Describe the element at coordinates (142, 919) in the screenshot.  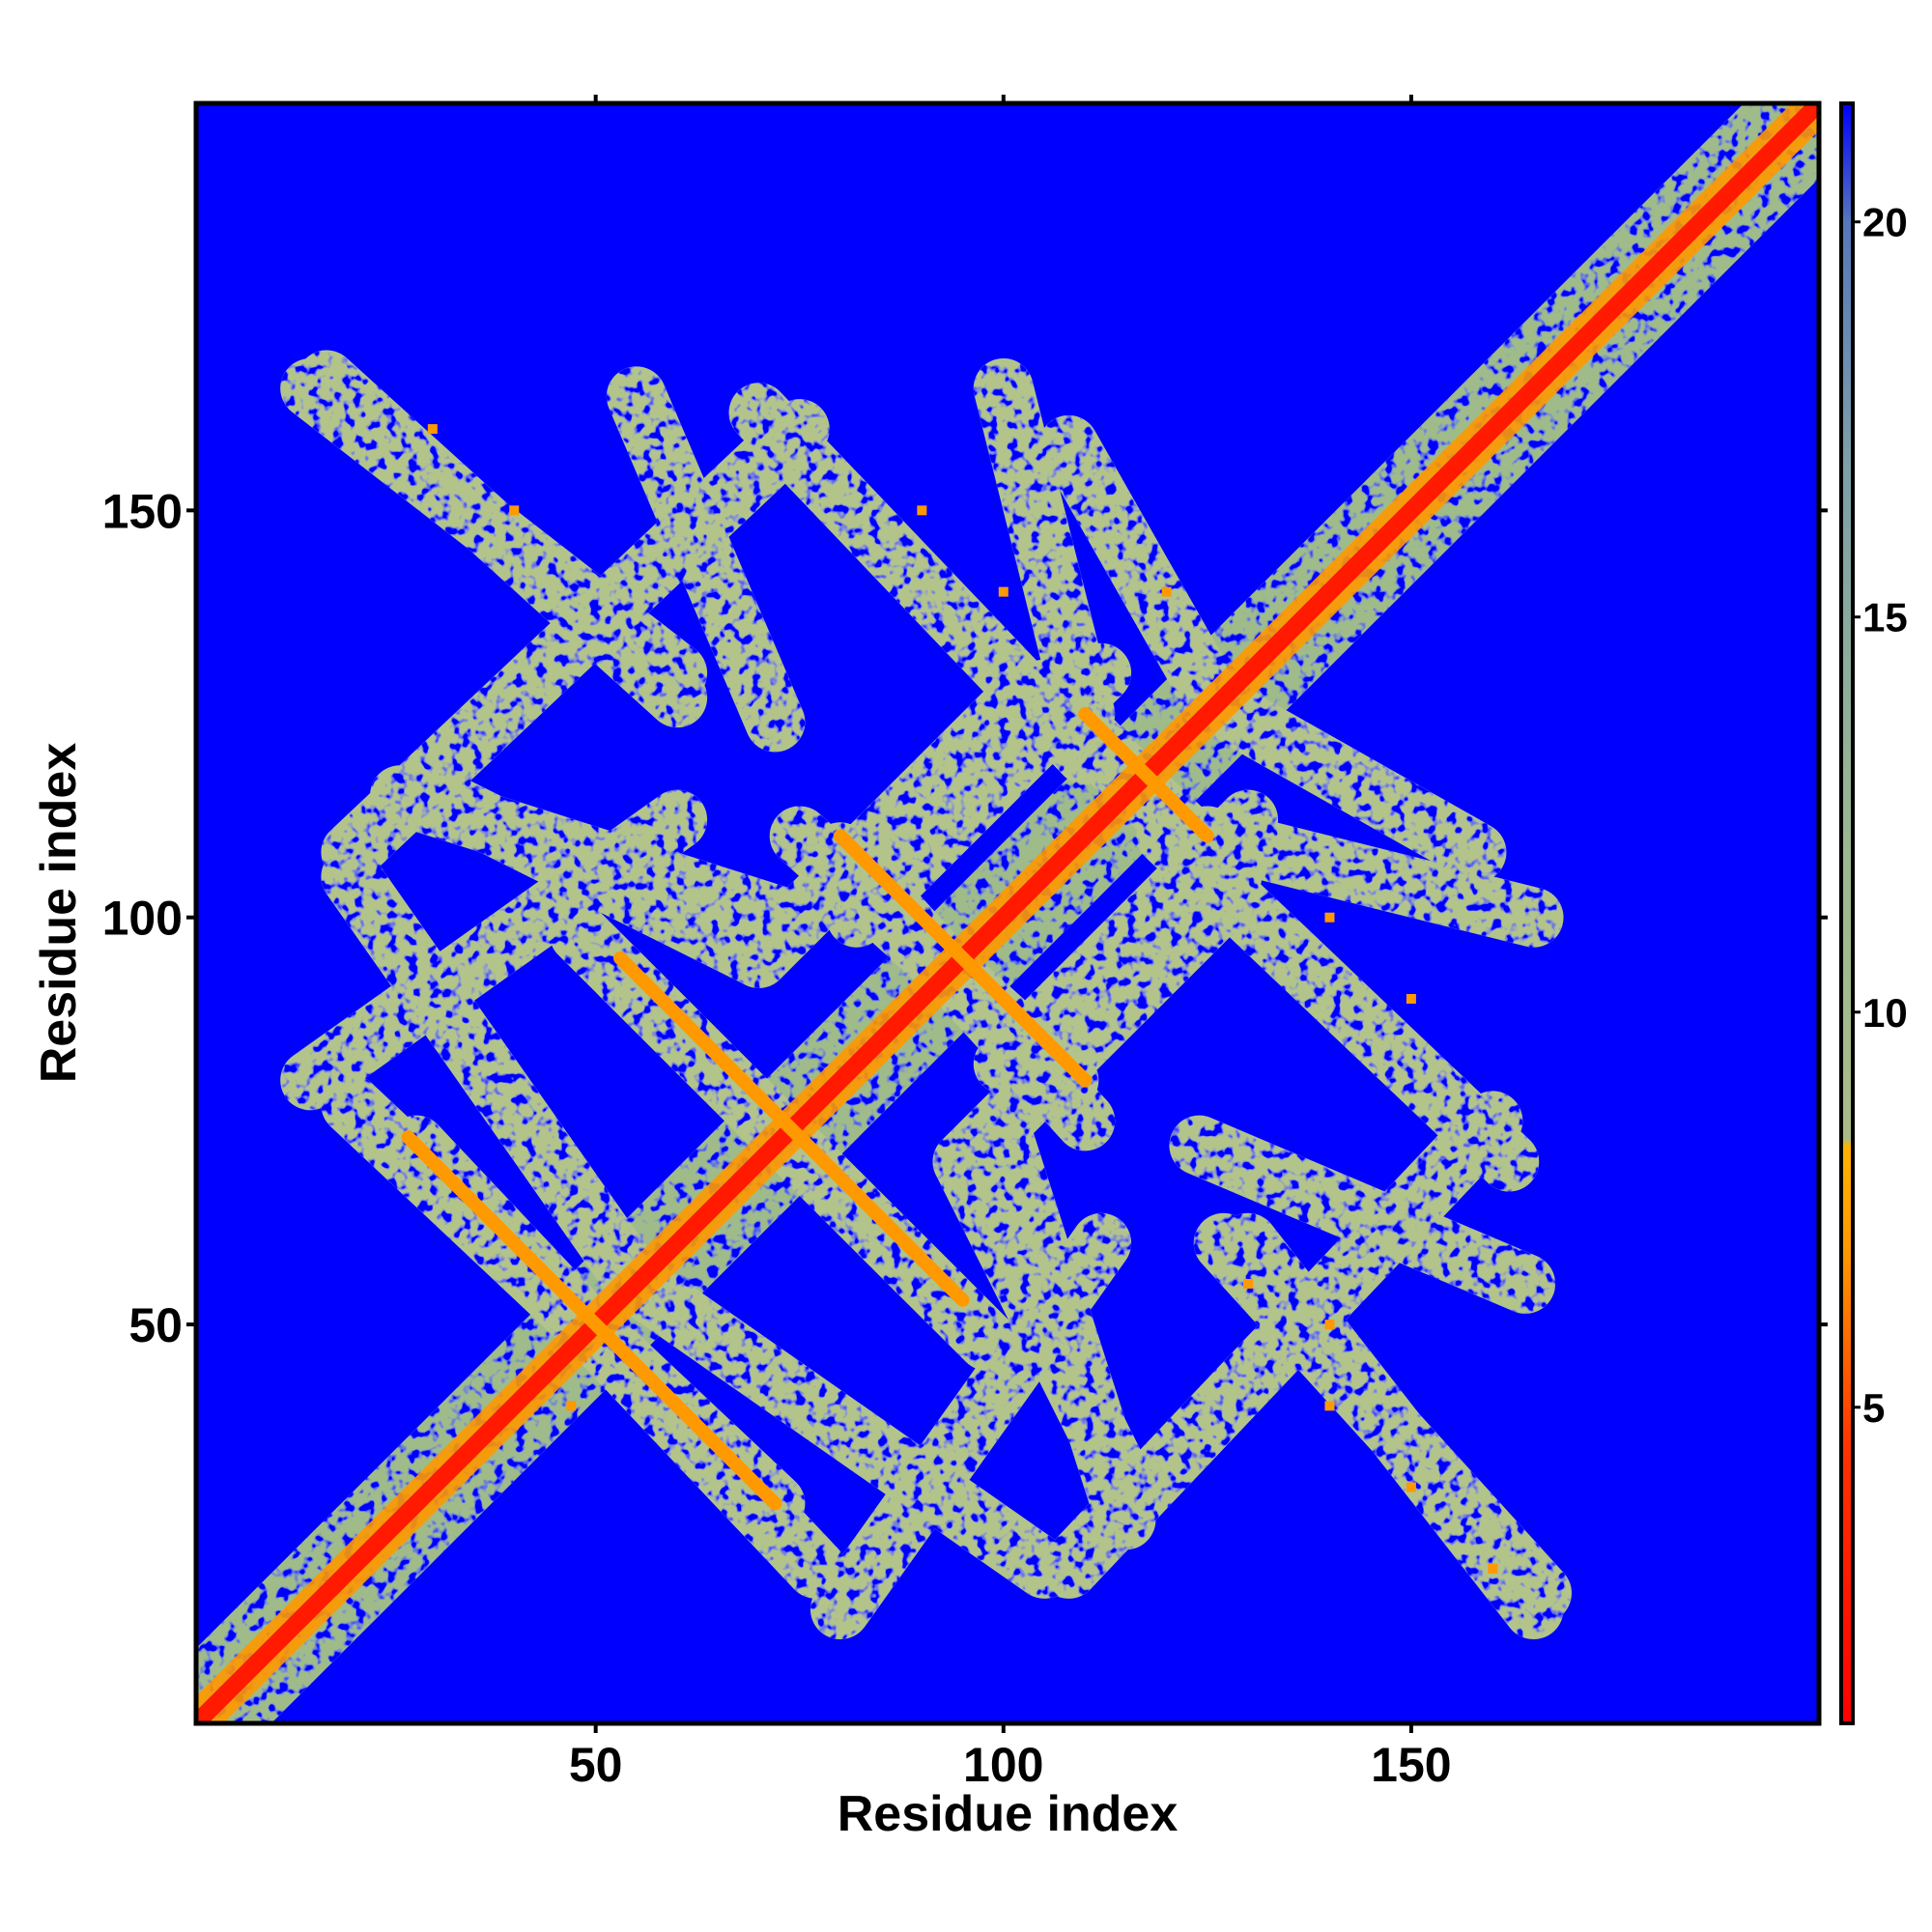
I see `y-tick-label: 100` at that location.